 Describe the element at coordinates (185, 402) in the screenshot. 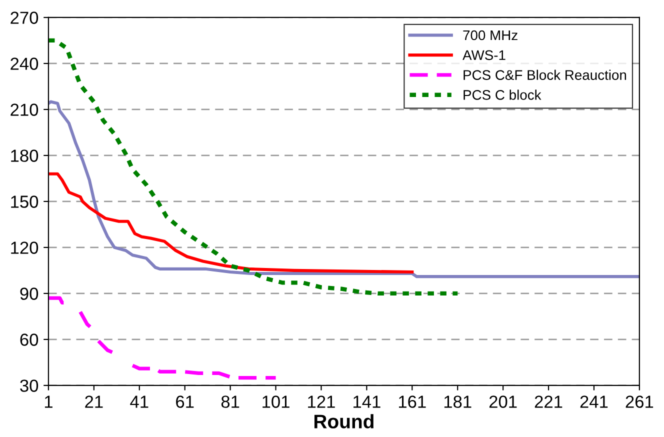

I see `x-tick-label: 61` at that location.